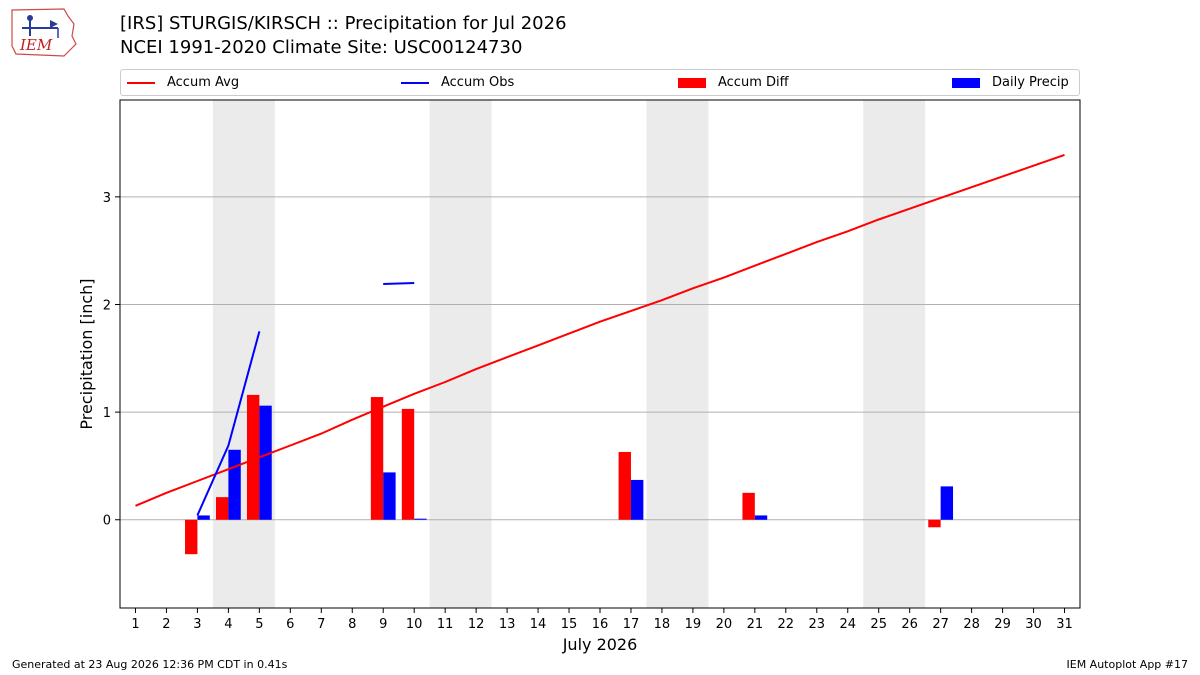 This screenshot has width=1200, height=675. Describe the element at coordinates (817, 624) in the screenshot. I see `x-tick-label: 23` at that location.